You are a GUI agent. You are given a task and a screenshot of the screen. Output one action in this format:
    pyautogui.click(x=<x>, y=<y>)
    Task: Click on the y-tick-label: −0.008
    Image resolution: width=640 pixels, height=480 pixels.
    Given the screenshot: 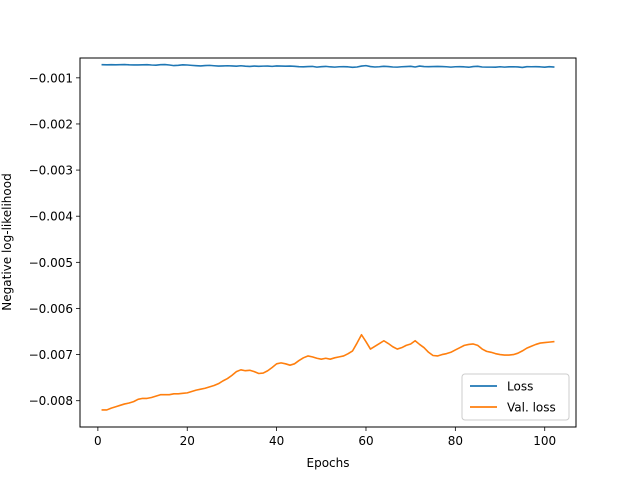 What is the action you would take?
    pyautogui.click(x=51, y=401)
    